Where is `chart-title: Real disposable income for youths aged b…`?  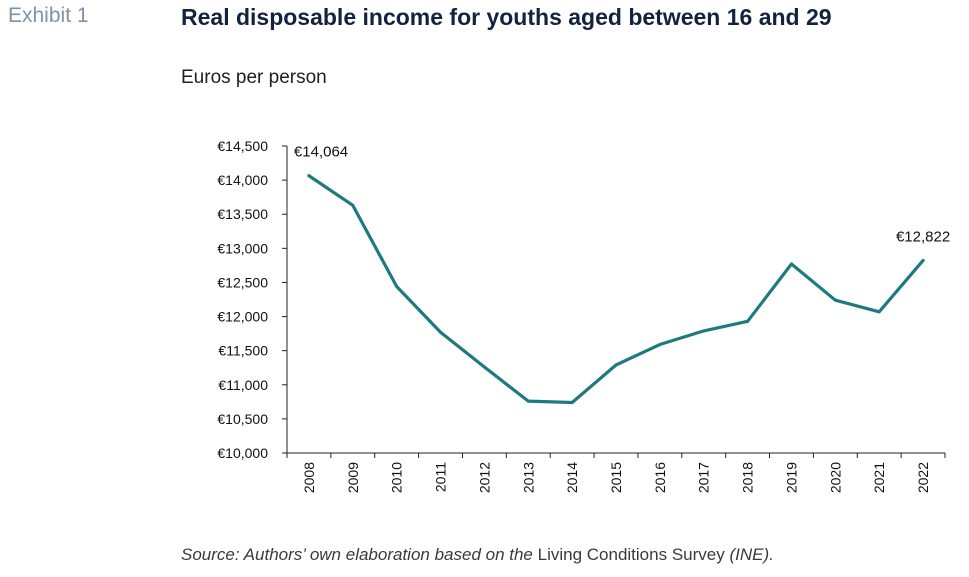
chart-title: Real disposable income for youths aged b… is located at coordinates (506, 17).